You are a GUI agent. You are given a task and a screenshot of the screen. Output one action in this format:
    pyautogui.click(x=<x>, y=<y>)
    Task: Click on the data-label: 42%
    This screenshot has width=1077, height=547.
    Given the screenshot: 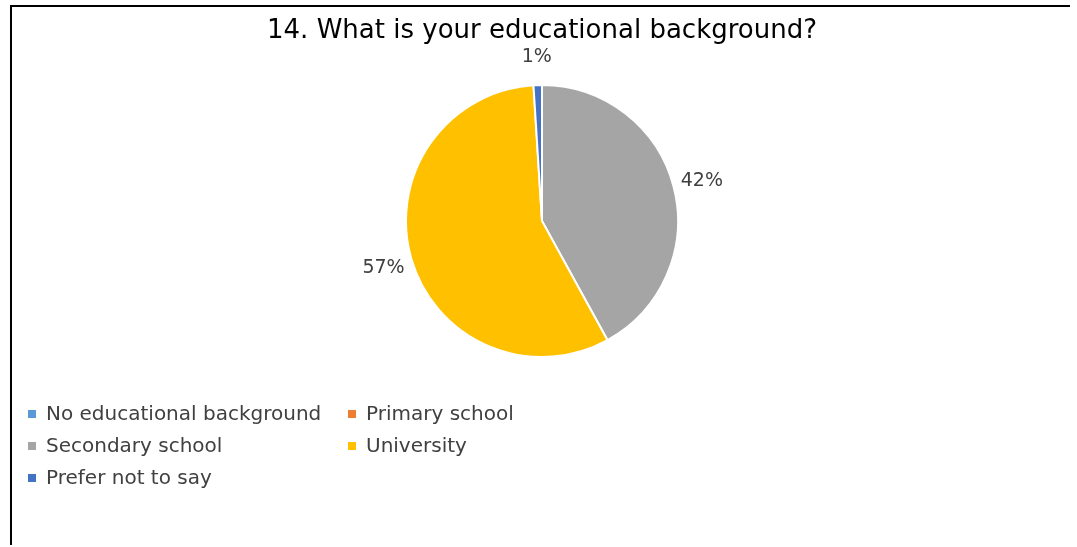 What is the action you would take?
    pyautogui.click(x=701, y=178)
    